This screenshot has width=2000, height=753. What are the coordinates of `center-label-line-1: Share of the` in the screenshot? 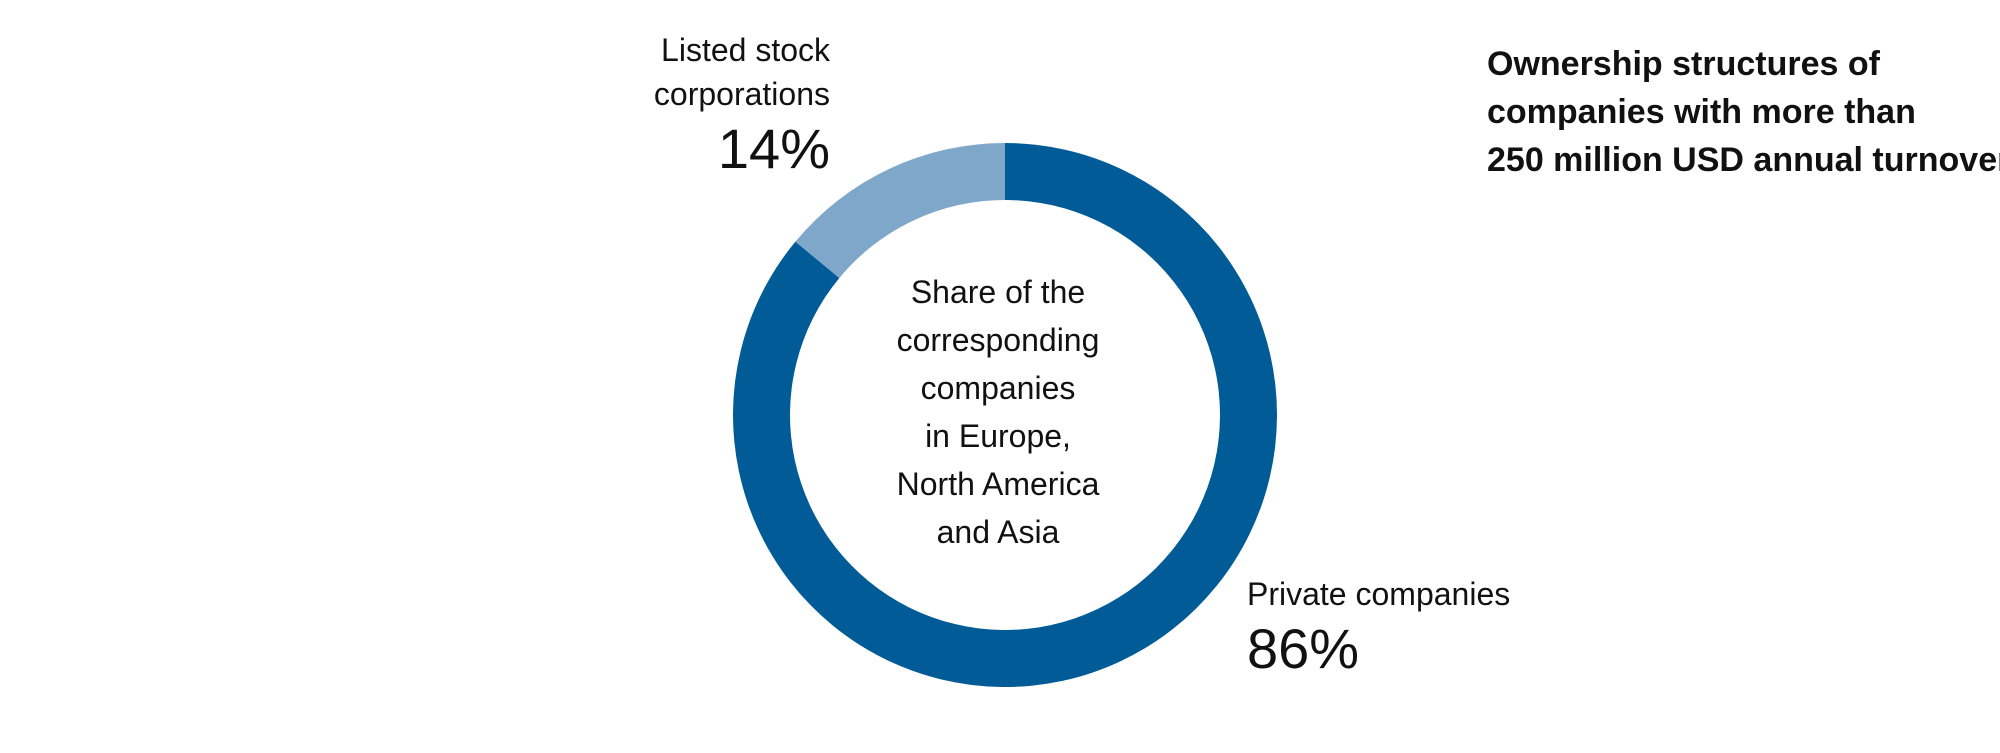 It's located at (998, 292).